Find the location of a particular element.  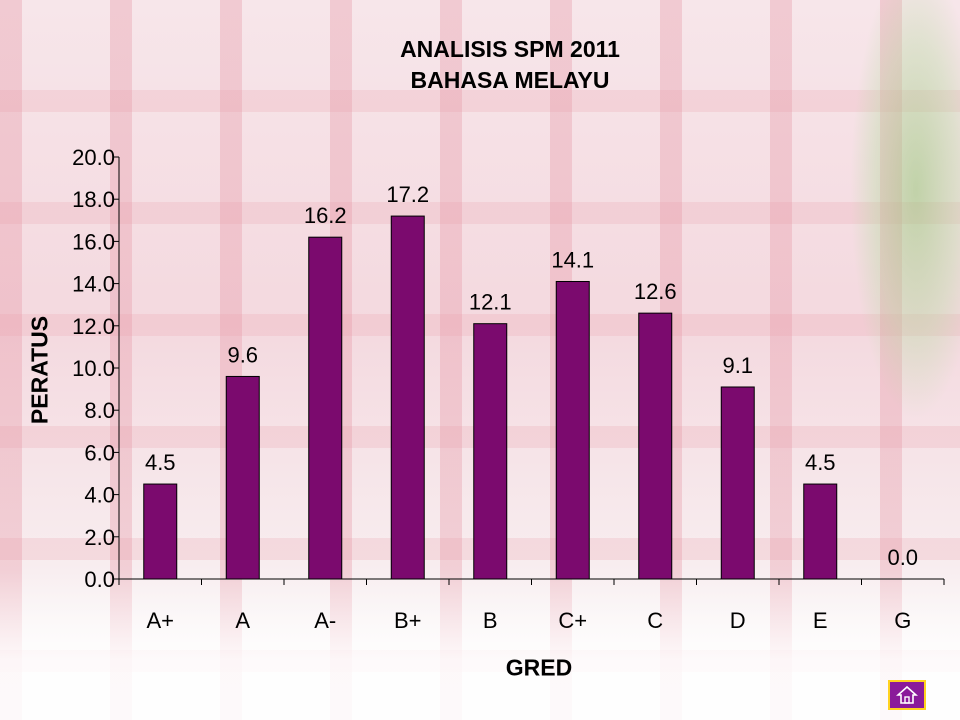

y-axis-label: PERATUS is located at coordinates (39, 370).